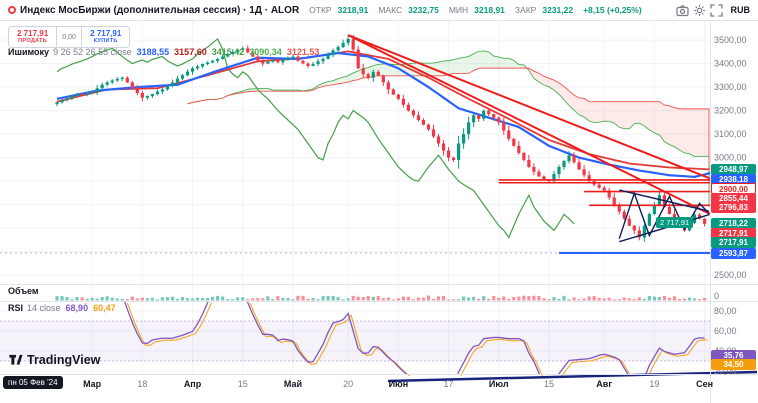 The height and width of the screenshot is (403, 758). Describe the element at coordinates (23, 291) in the screenshot. I see `volume-legend-title: Объем` at that location.